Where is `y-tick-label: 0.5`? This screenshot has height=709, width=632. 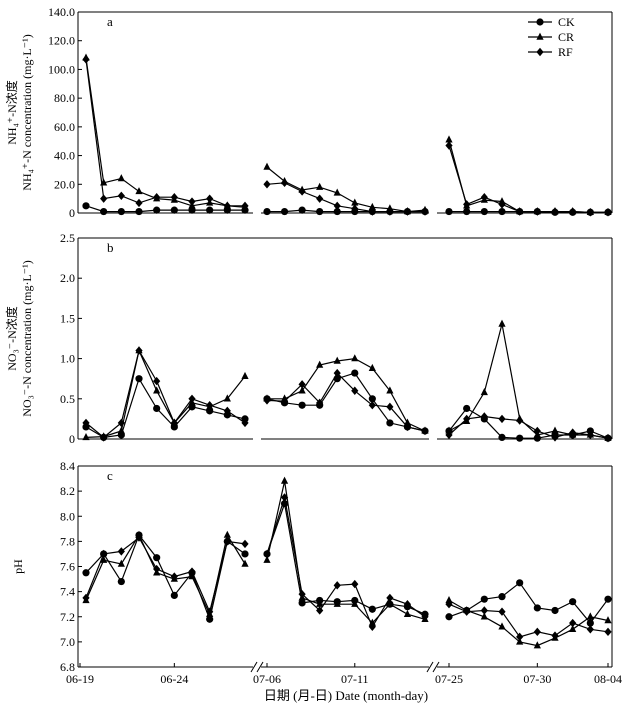 y-tick-label: 0.5 is located at coordinates (67, 399).